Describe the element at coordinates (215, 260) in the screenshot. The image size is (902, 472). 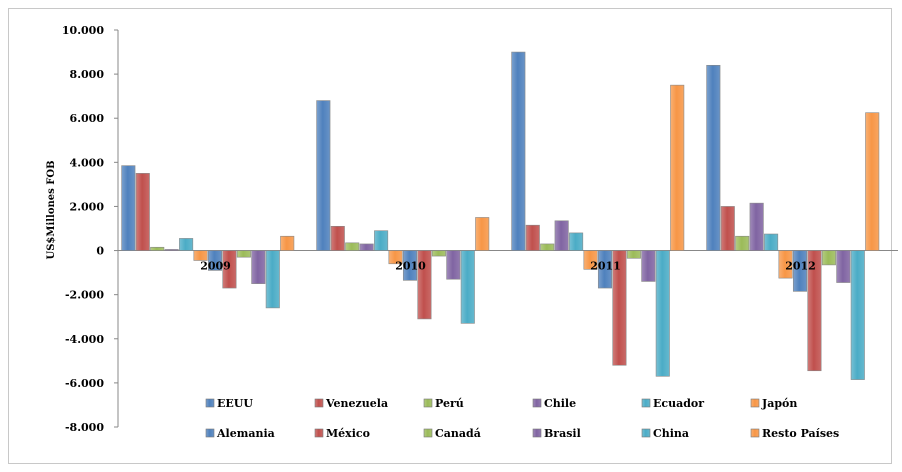
I see `bar-alemania-2009` at that location.